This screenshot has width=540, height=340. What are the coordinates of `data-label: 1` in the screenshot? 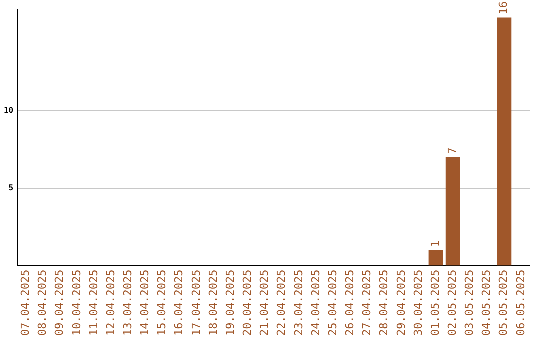 It's located at (435, 244).